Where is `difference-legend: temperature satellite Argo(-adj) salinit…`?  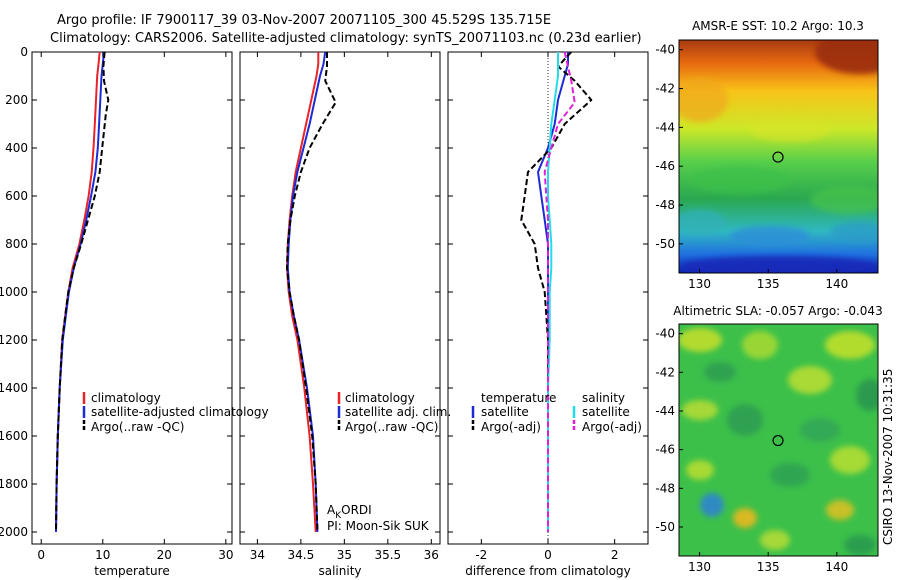 difference-legend: temperature satellite Argo(-adj) salinit… is located at coordinates (556, 412).